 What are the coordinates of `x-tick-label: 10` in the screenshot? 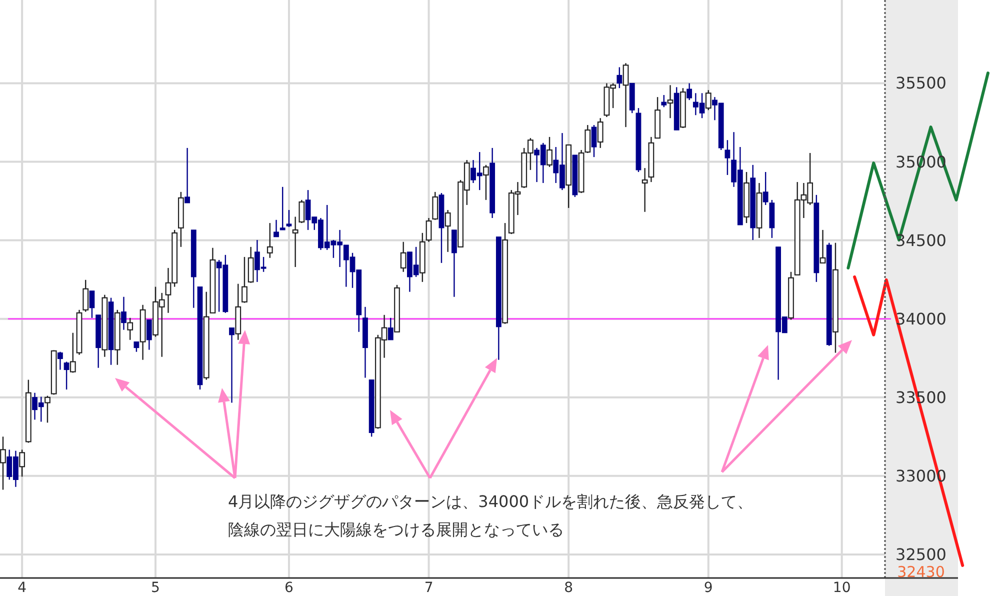 It's located at (841, 588).